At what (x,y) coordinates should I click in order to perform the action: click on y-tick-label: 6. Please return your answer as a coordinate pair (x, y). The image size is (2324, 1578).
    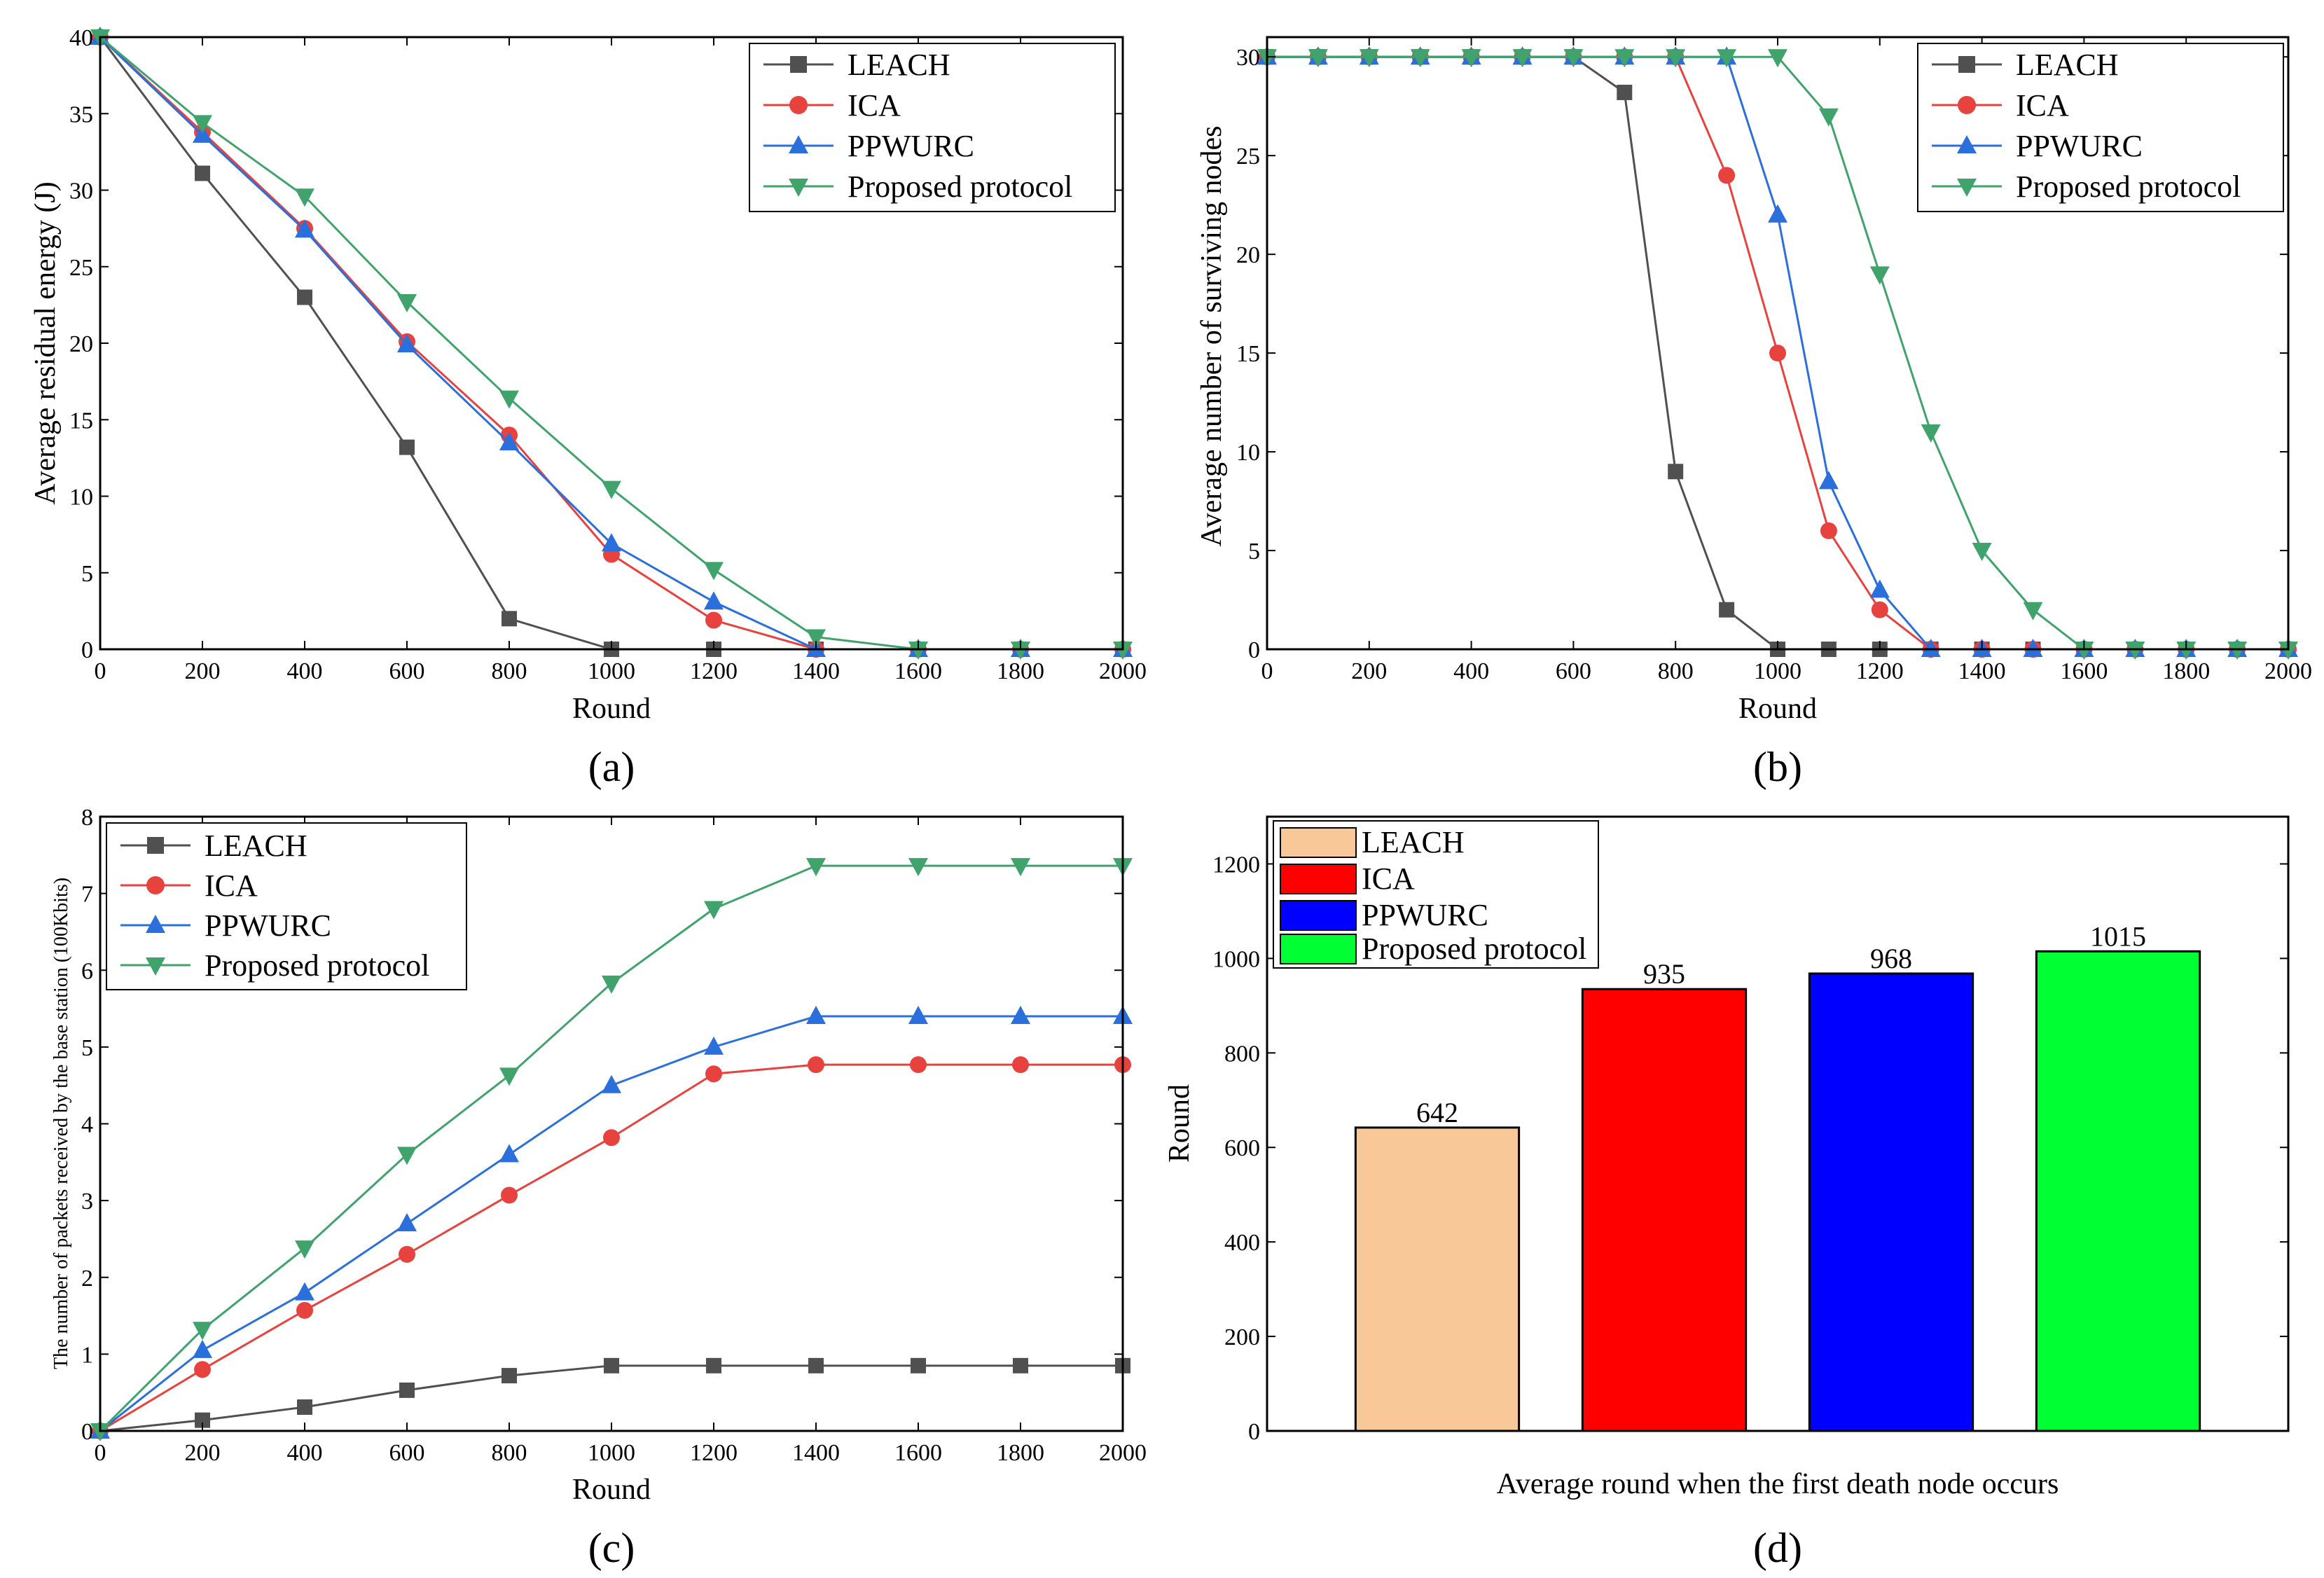
    Looking at the image, I should click on (87, 971).